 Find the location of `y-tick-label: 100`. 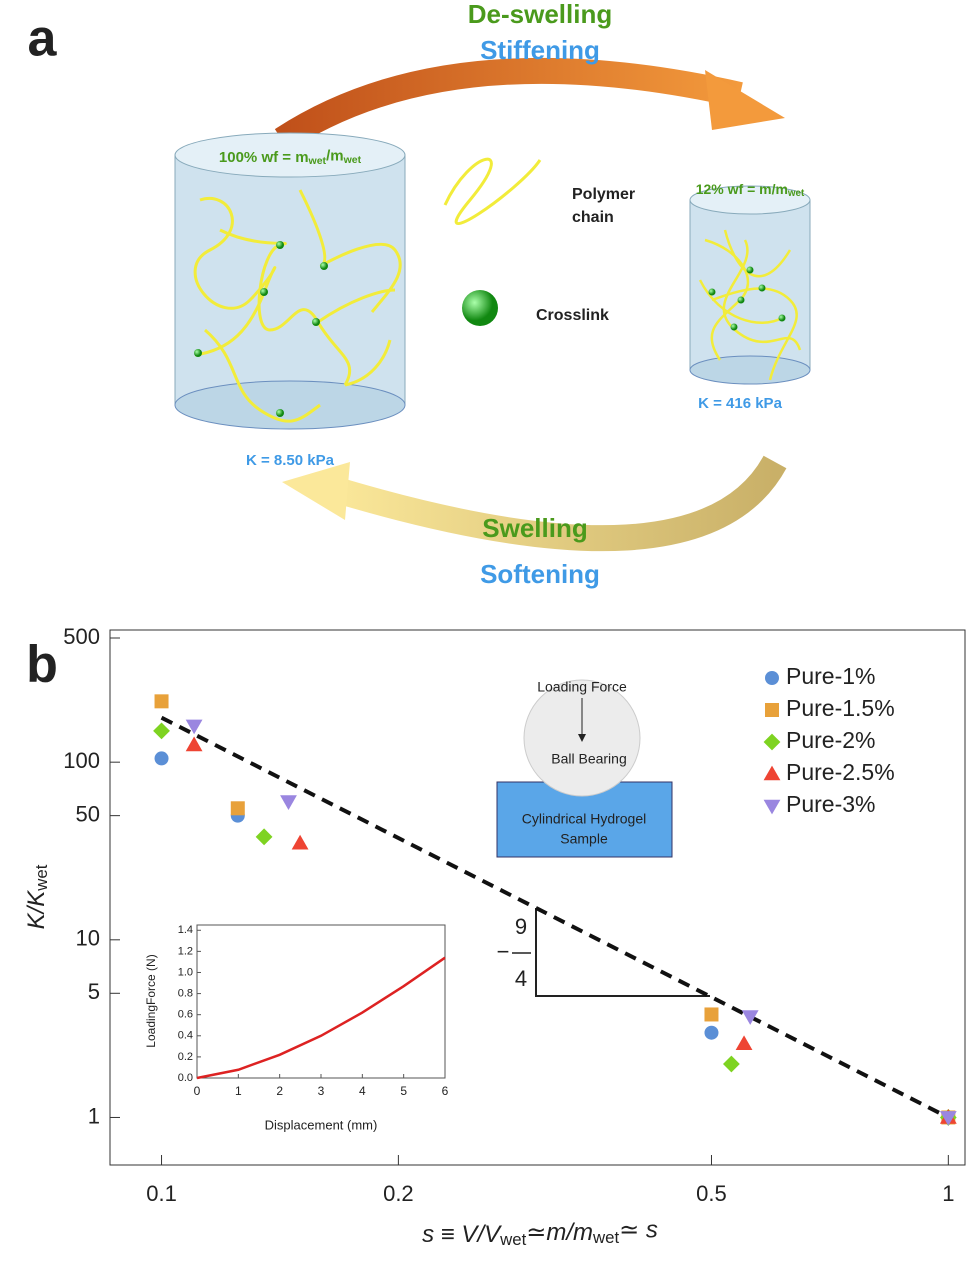

y-tick-label: 100 is located at coordinates (81, 760).